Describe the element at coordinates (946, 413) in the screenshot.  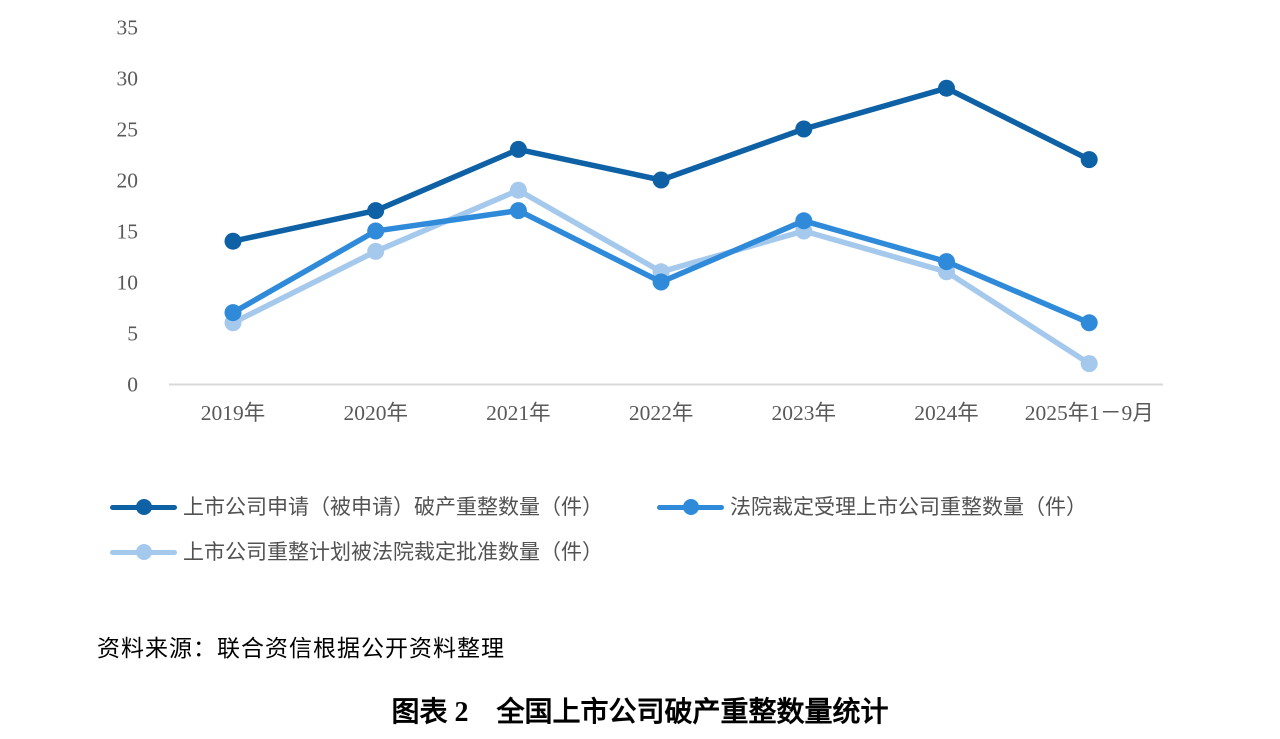
I see `x-axis-tick-label: 2024年` at that location.